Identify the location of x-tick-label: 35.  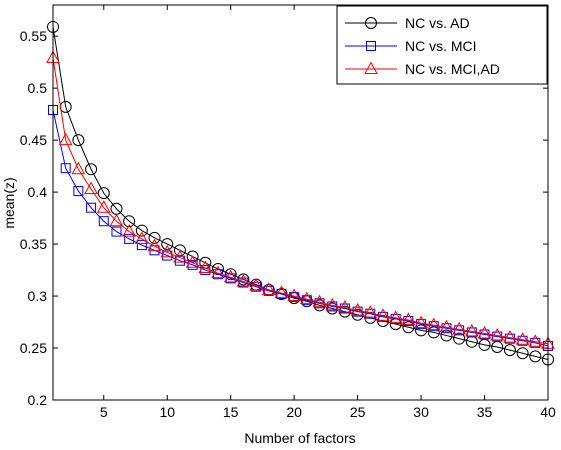
(485, 412).